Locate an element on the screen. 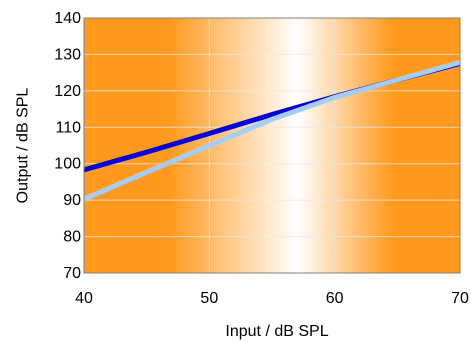 The image size is (471, 342). y-tick-label: 110 is located at coordinates (68, 127).